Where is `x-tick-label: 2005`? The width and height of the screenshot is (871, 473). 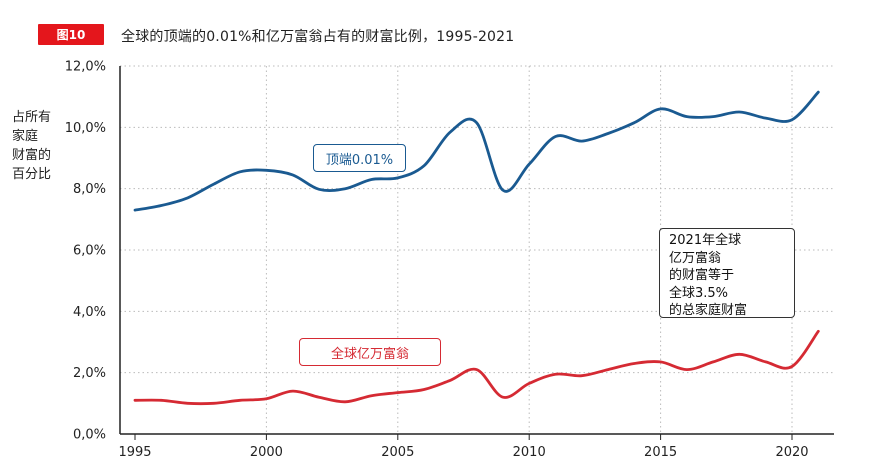 x-tick-label: 2005 is located at coordinates (397, 452).